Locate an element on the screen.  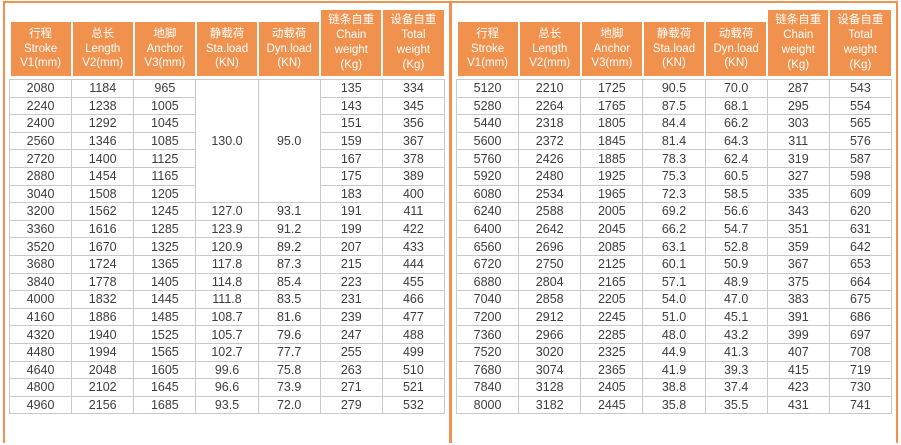
cell-total-weight: 466 is located at coordinates (413, 299).